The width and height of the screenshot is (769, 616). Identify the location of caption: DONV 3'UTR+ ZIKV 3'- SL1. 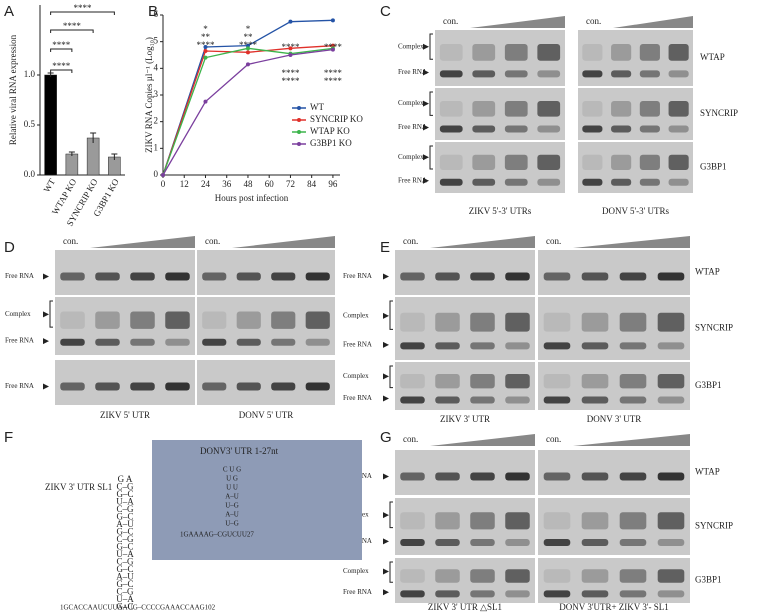
(614, 607).